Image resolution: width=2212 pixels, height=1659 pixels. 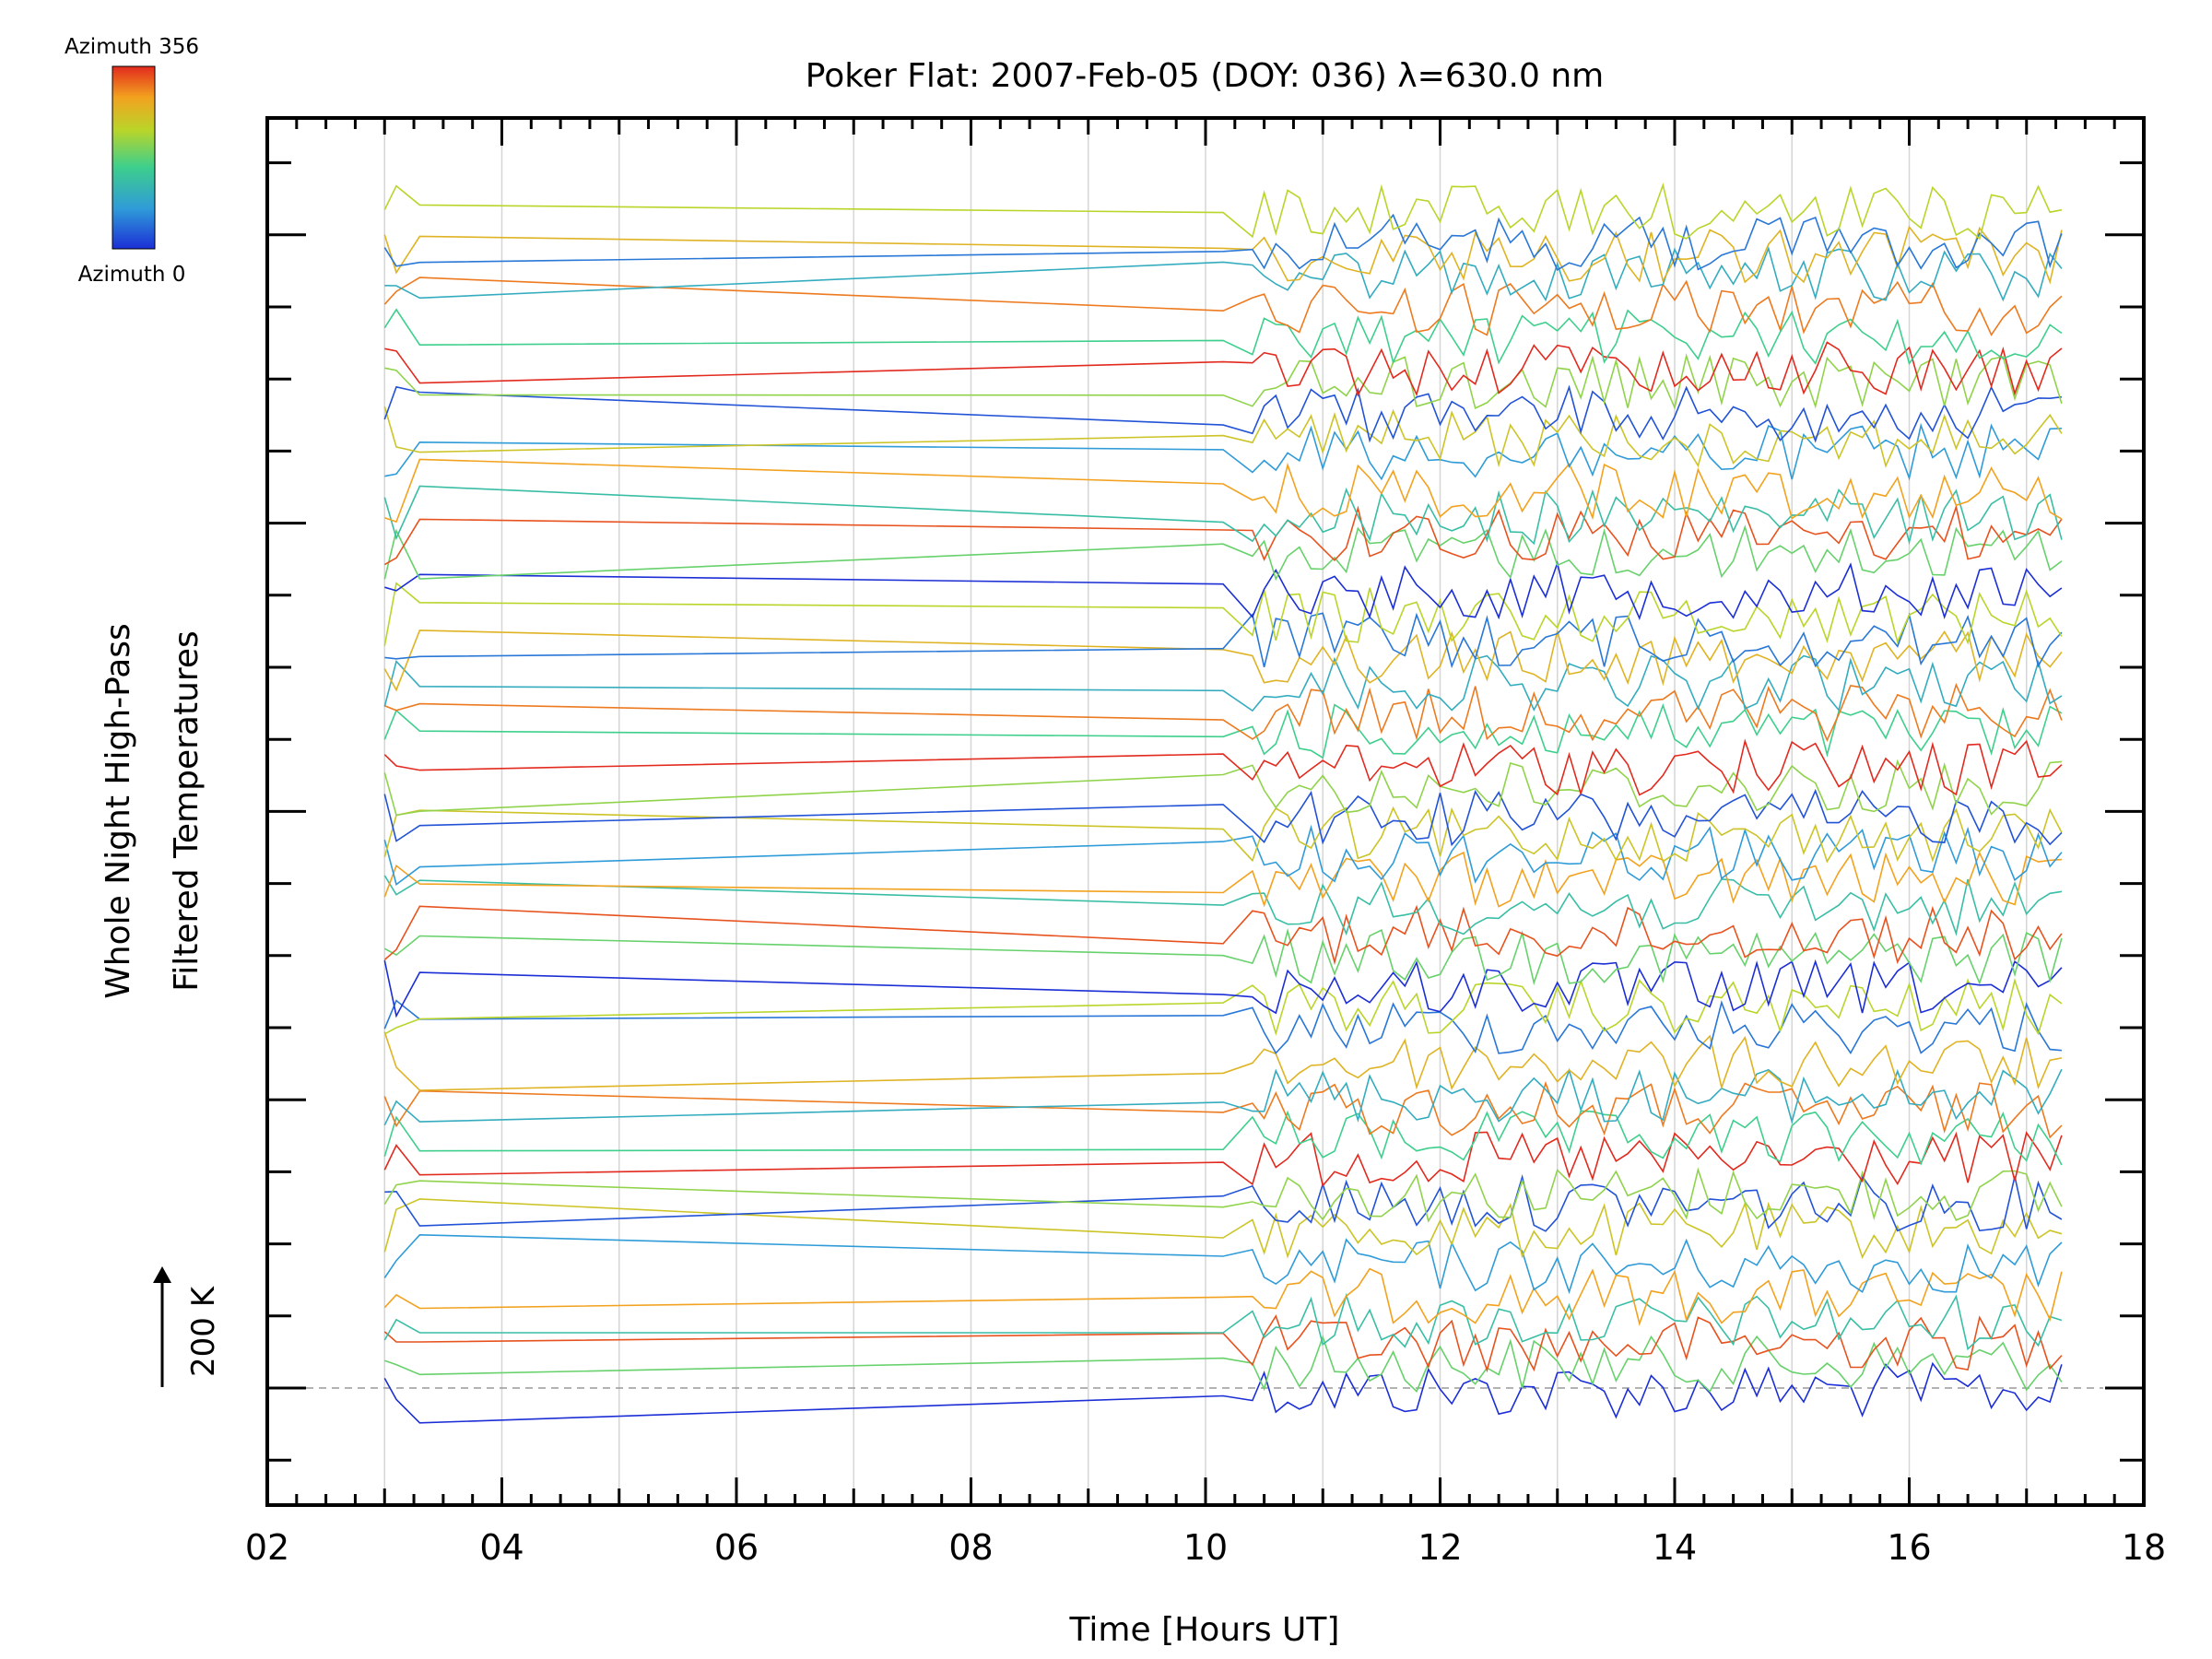 I want to click on x-tick-label: 10, so click(x=1205, y=1547).